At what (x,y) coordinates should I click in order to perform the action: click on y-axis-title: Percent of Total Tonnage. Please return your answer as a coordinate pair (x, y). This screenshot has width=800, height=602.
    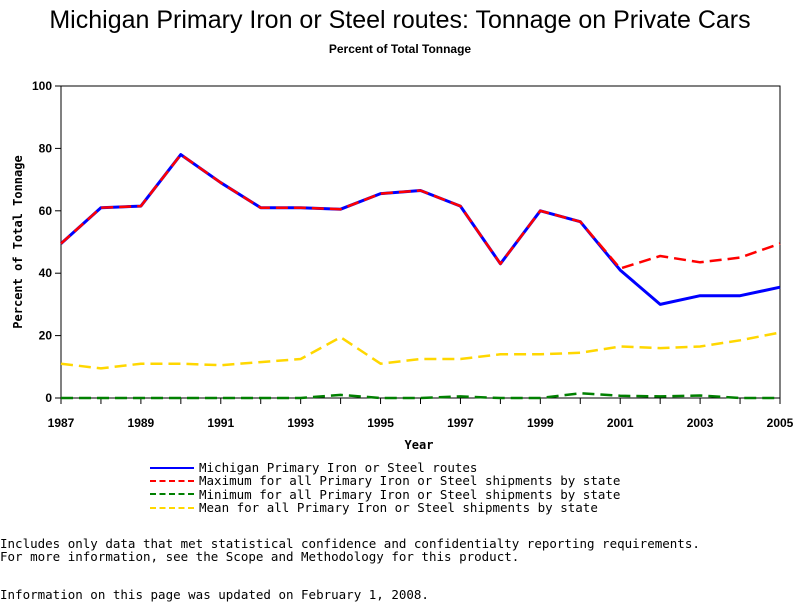
    Looking at the image, I should click on (18, 241).